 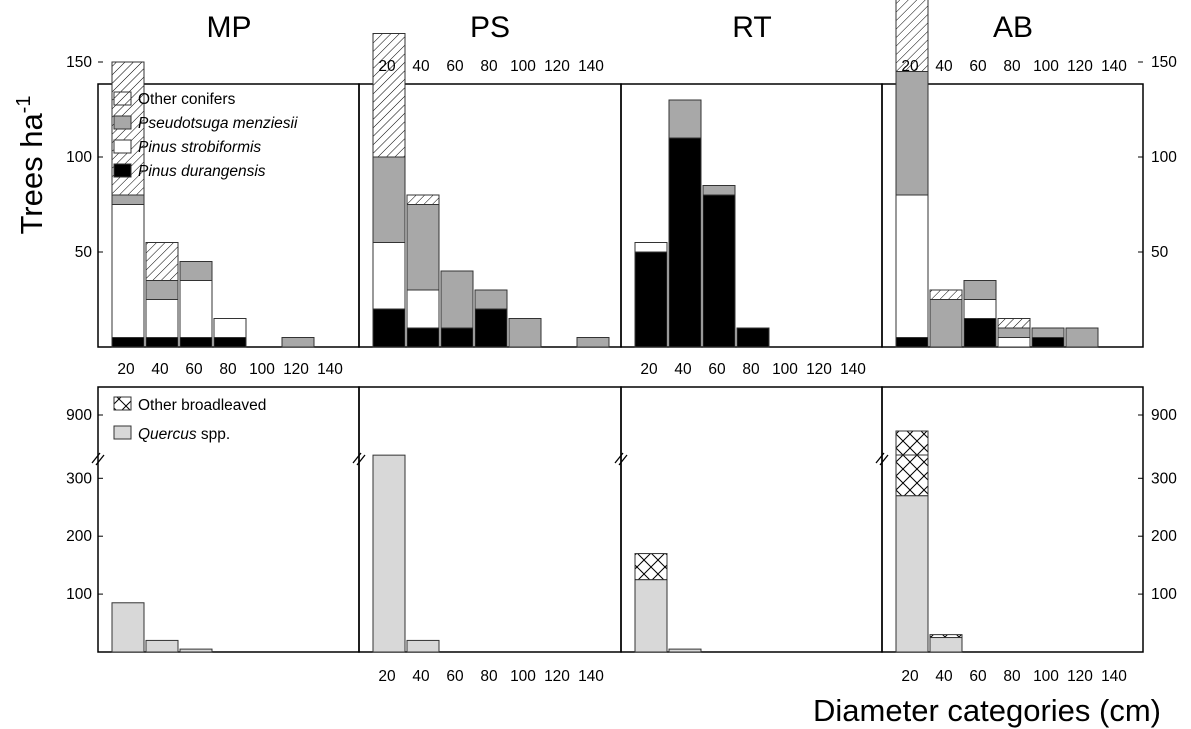 I want to click on xtick-label-top-ab: 40, so click(x=944, y=66).